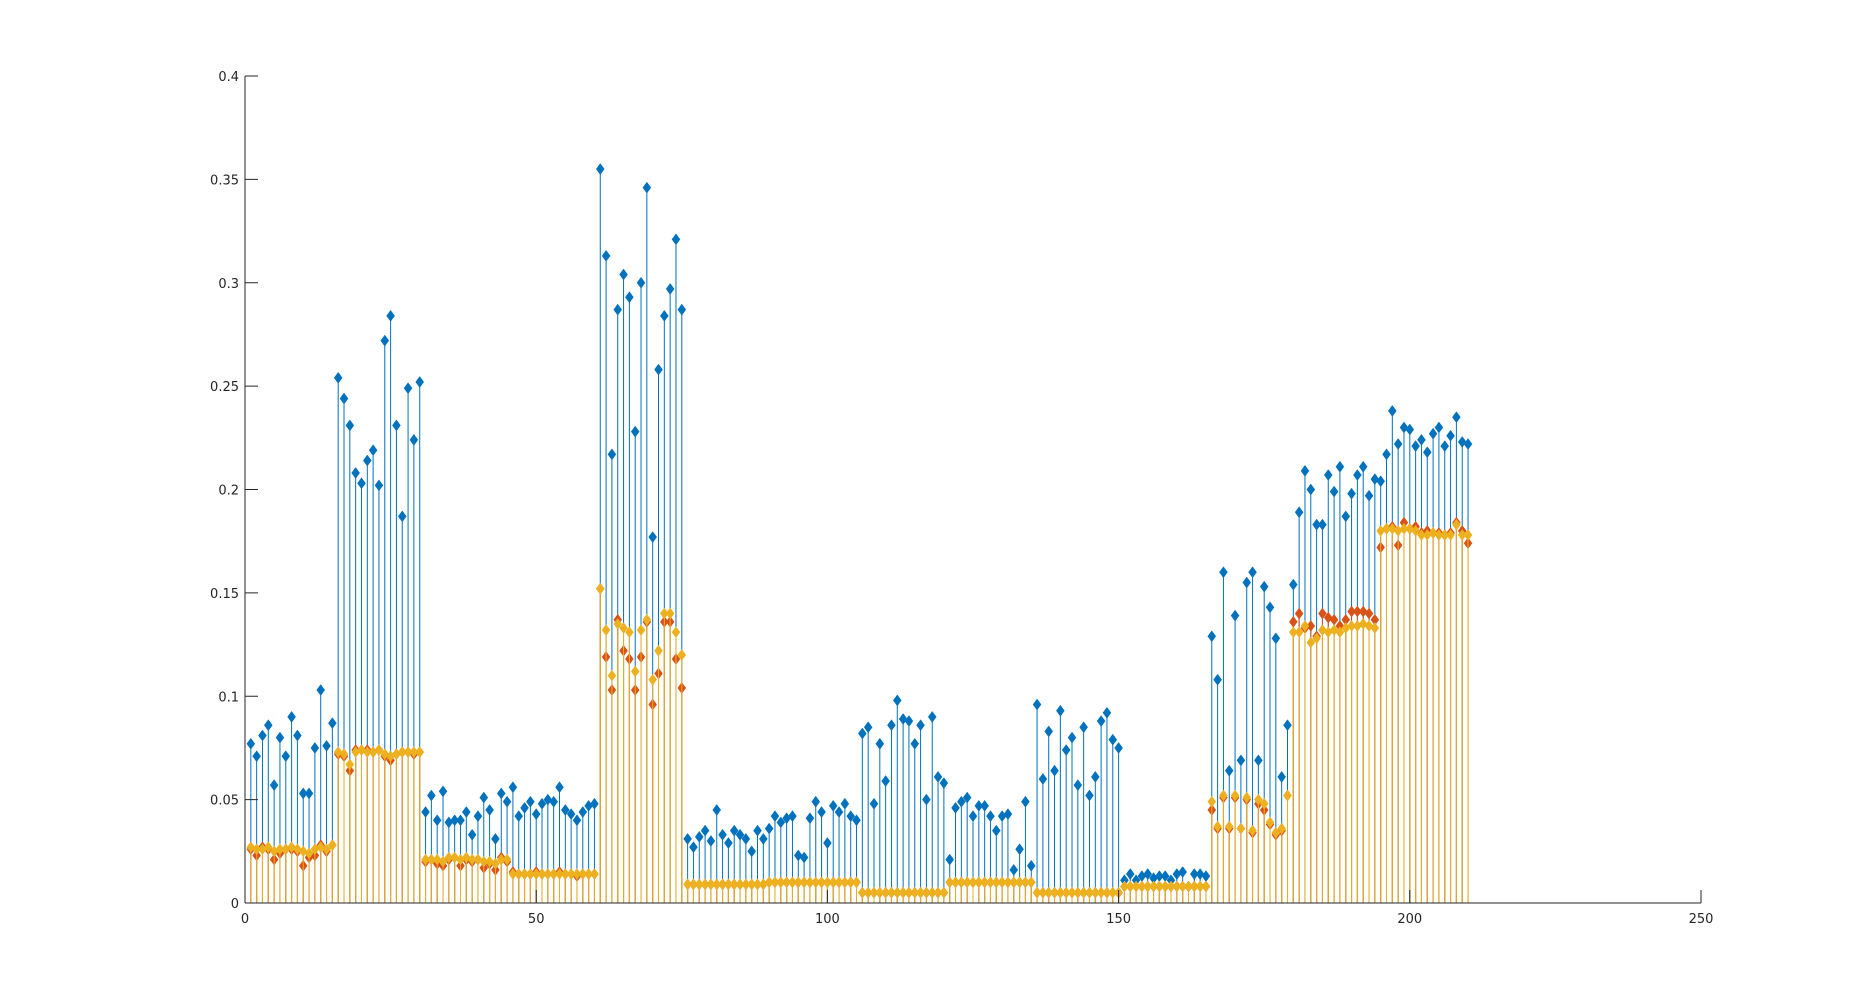  Describe the element at coordinates (224, 387) in the screenshot. I see `y-tick-label: 0.25` at that location.